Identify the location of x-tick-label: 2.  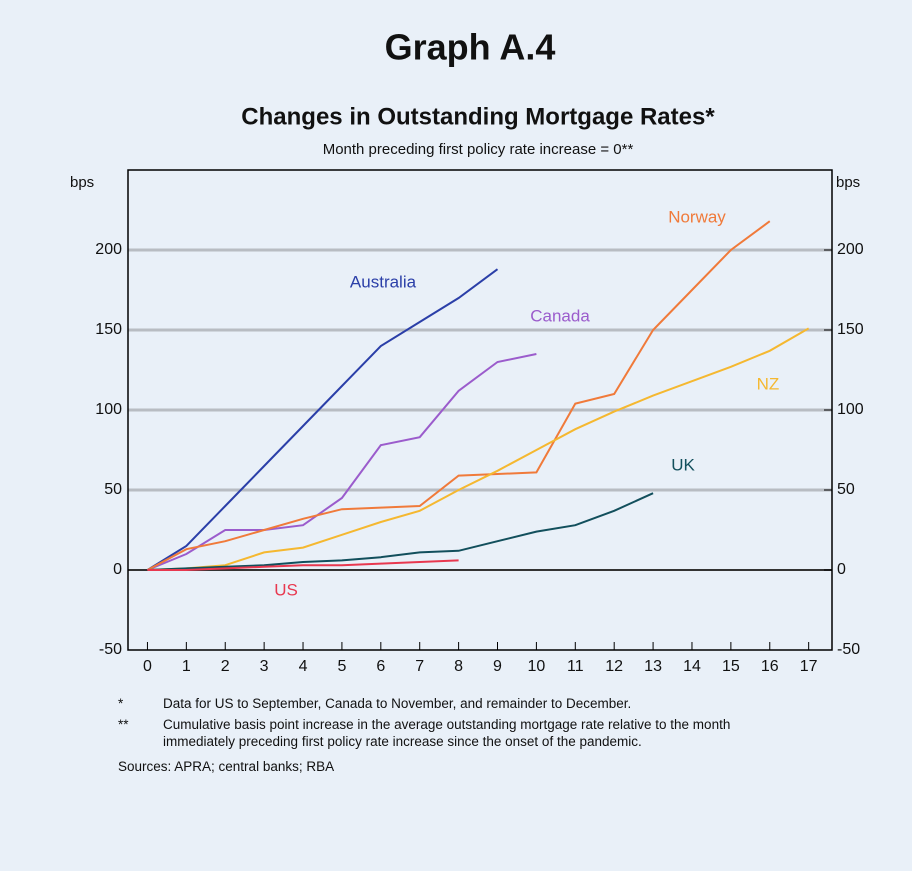
(225, 666).